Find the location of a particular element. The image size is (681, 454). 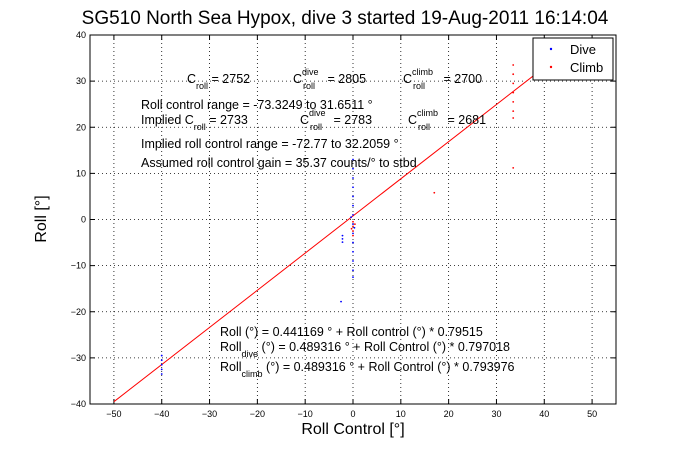

c-climb-text: Cclimb roll = 2700 is located at coordinates (442, 79).